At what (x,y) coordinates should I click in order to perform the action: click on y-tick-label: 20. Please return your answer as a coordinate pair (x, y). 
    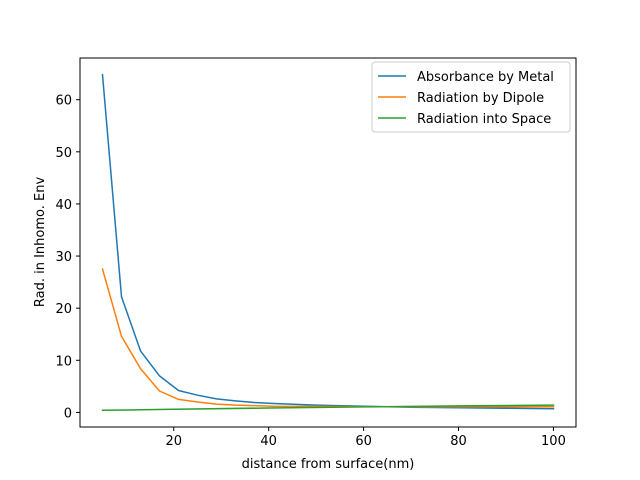
    Looking at the image, I should click on (63, 309).